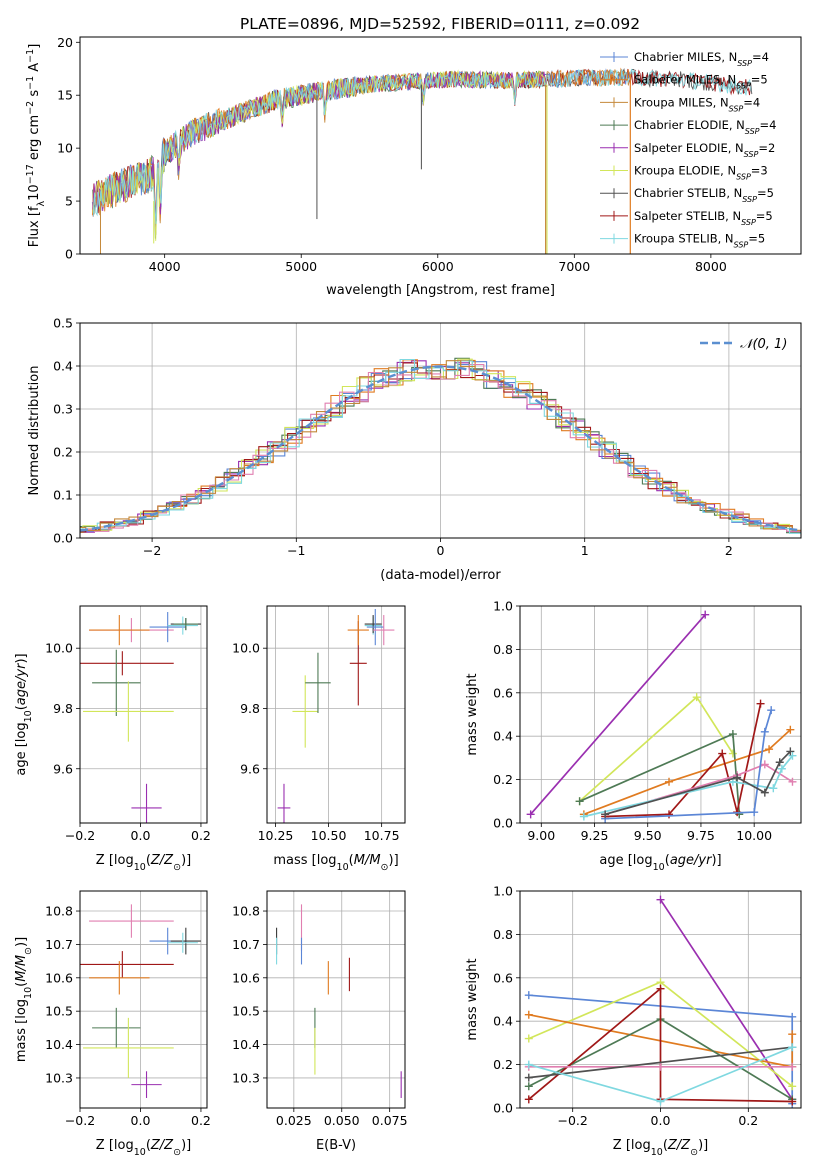 This screenshot has width=819, height=1170. Describe the element at coordinates (503, 1108) in the screenshot. I see `y-tick-label: 0.0` at that location.